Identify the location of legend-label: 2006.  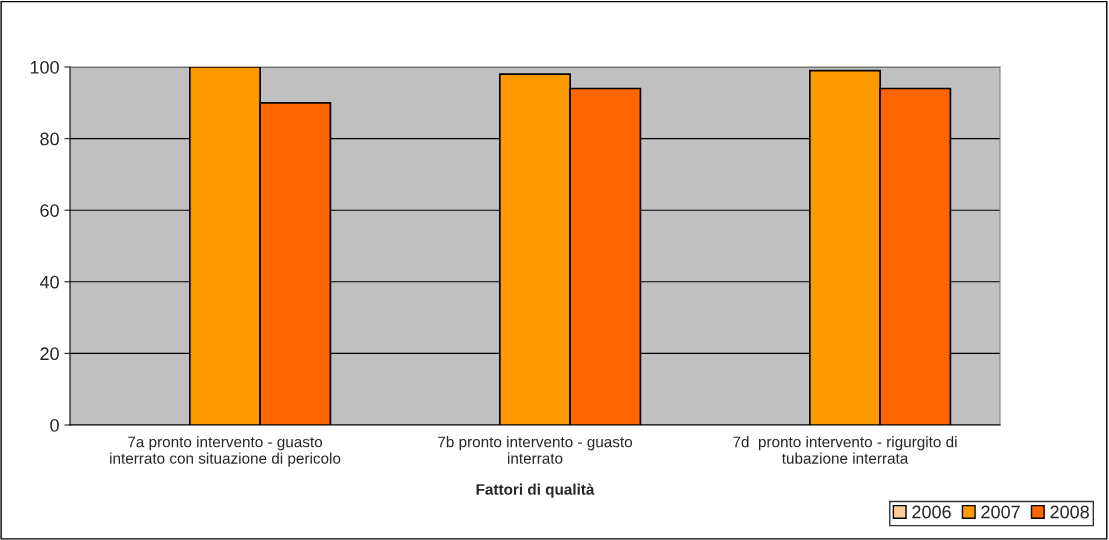
(931, 512).